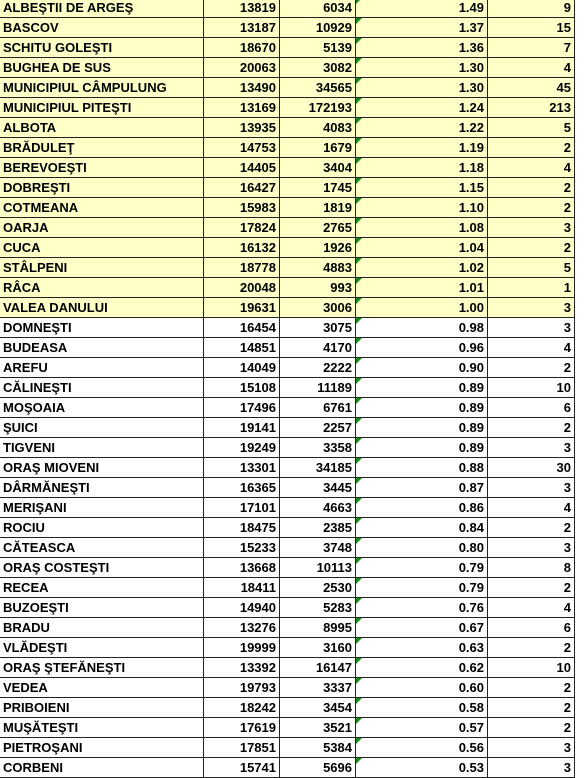 Image resolution: width=584 pixels, height=778 pixels. I want to click on table-row: DÂRMĂNEŞTI 16365 3445 0.87 3, so click(287, 488).